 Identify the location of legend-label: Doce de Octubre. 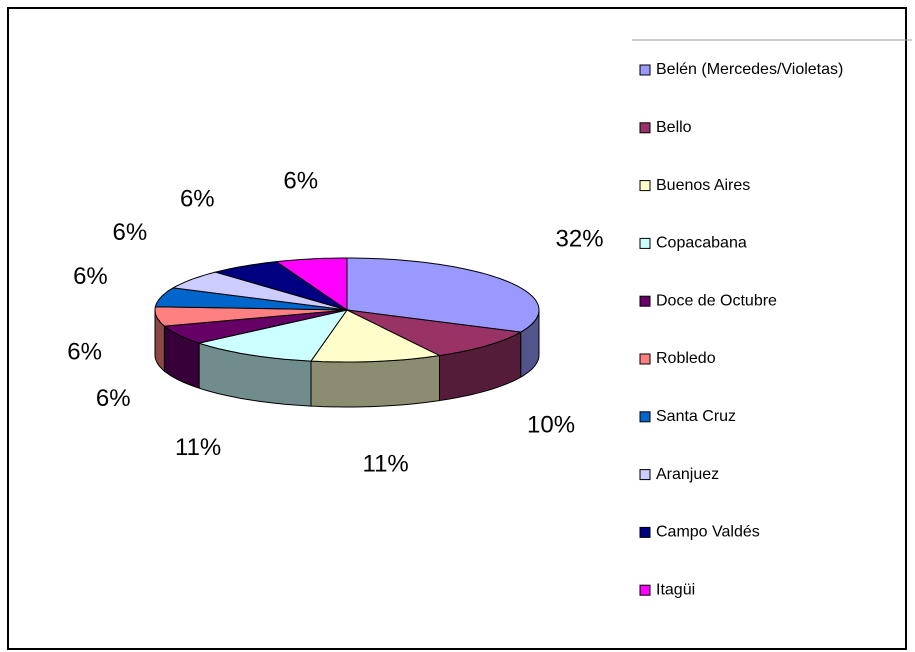
(716, 300).